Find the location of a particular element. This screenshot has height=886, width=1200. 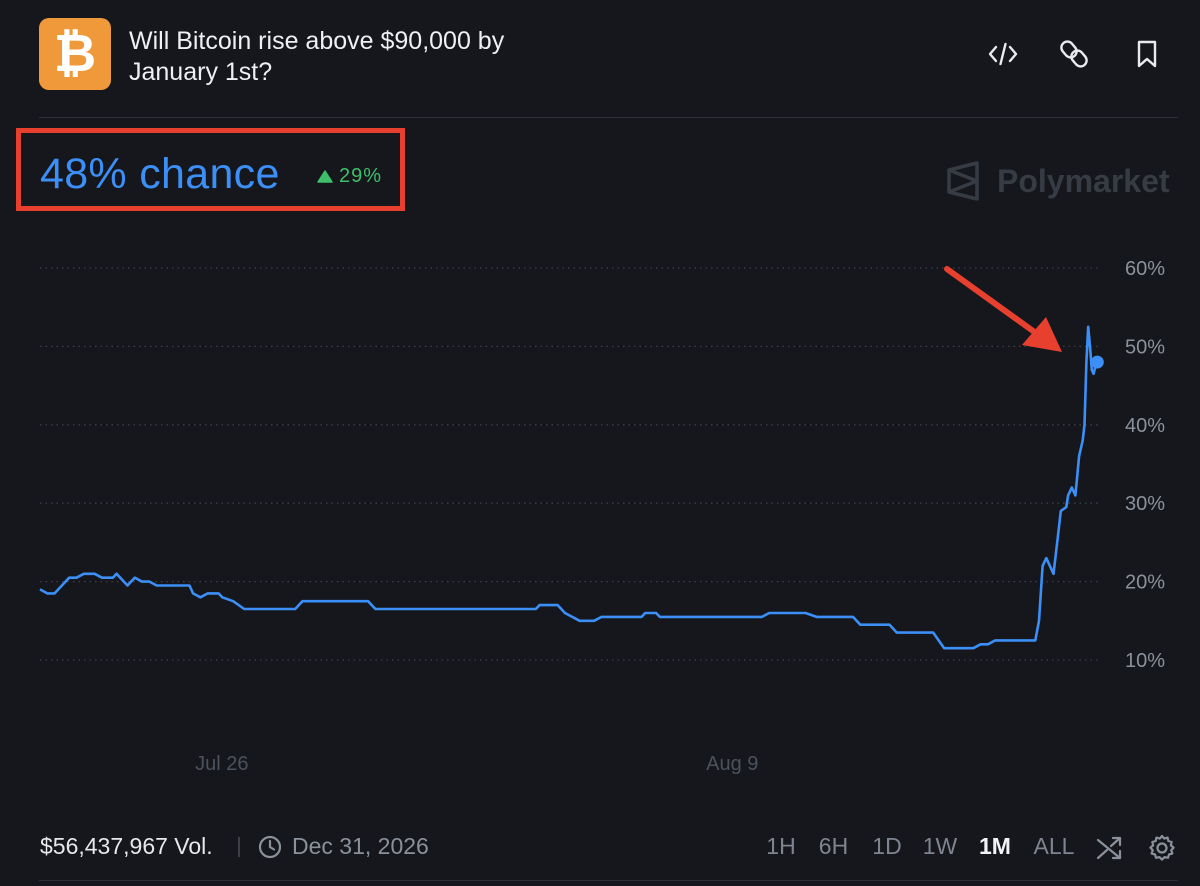

annotation-arrow-head is located at coordinates (1042, 334).